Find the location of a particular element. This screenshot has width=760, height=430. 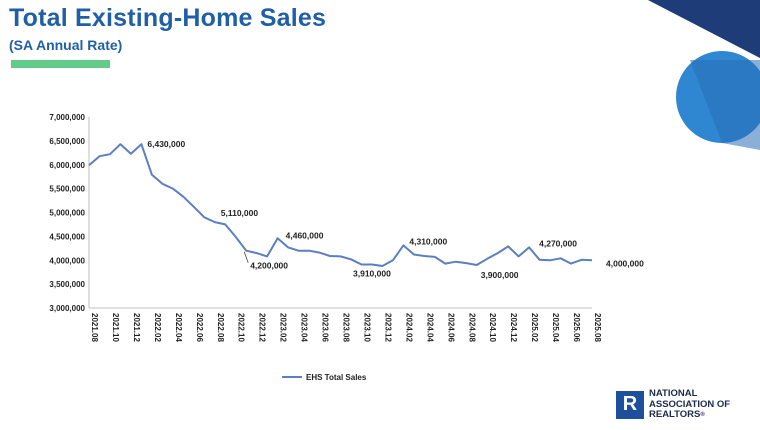

x-tick-label: 2021.10 is located at coordinates (115, 327).